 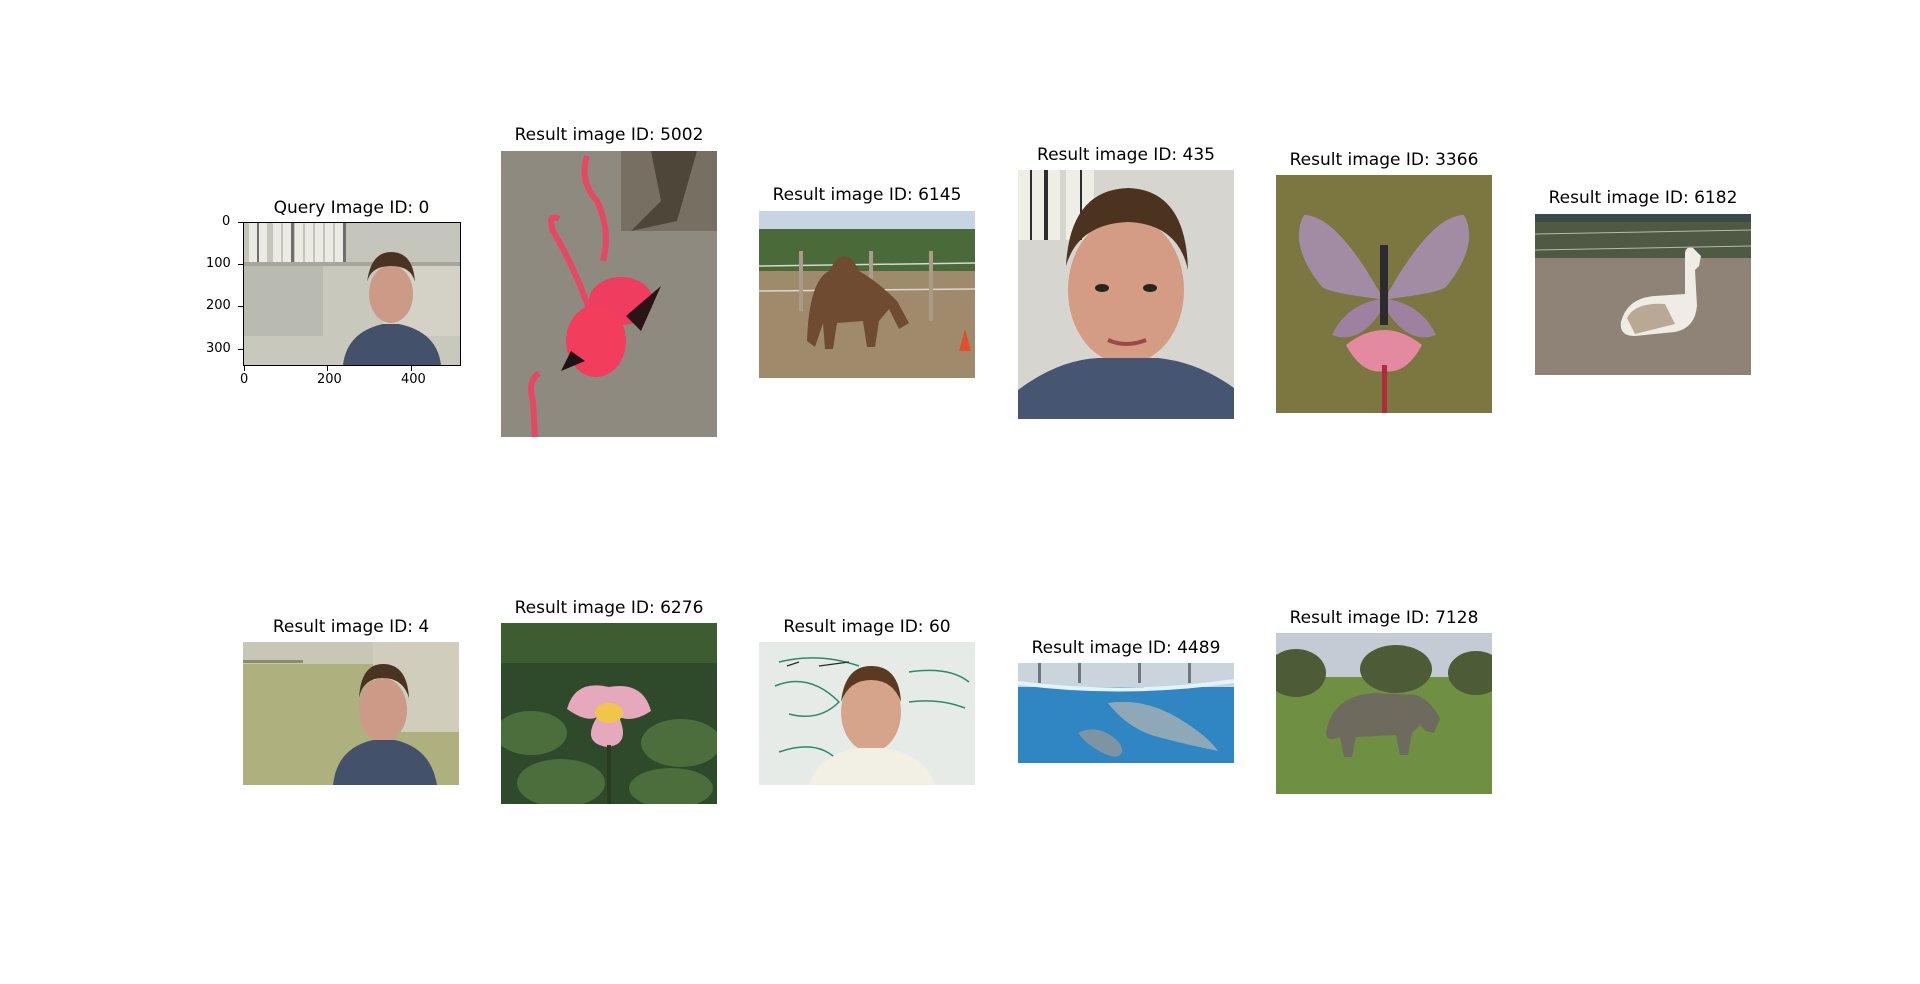 I want to click on query-axes, so click(x=352, y=294).